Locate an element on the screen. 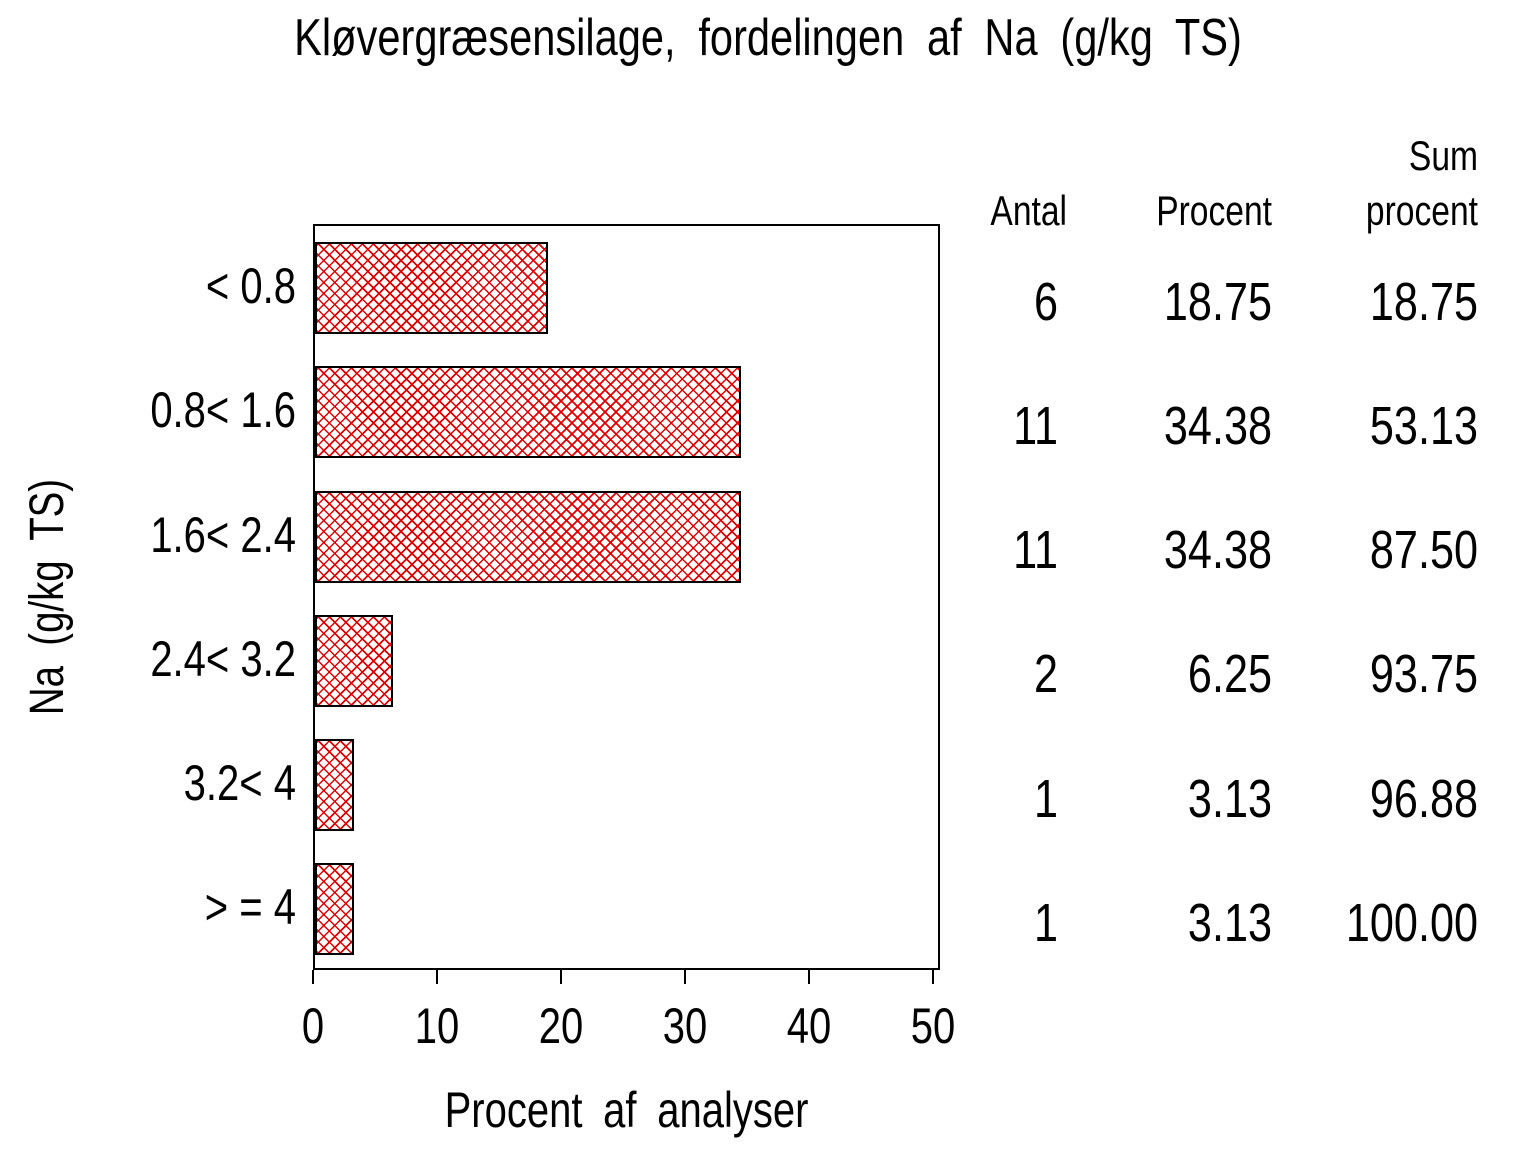 The width and height of the screenshot is (1536, 1152). y-tick-label: 0.8< 1.6 is located at coordinates (223, 410).